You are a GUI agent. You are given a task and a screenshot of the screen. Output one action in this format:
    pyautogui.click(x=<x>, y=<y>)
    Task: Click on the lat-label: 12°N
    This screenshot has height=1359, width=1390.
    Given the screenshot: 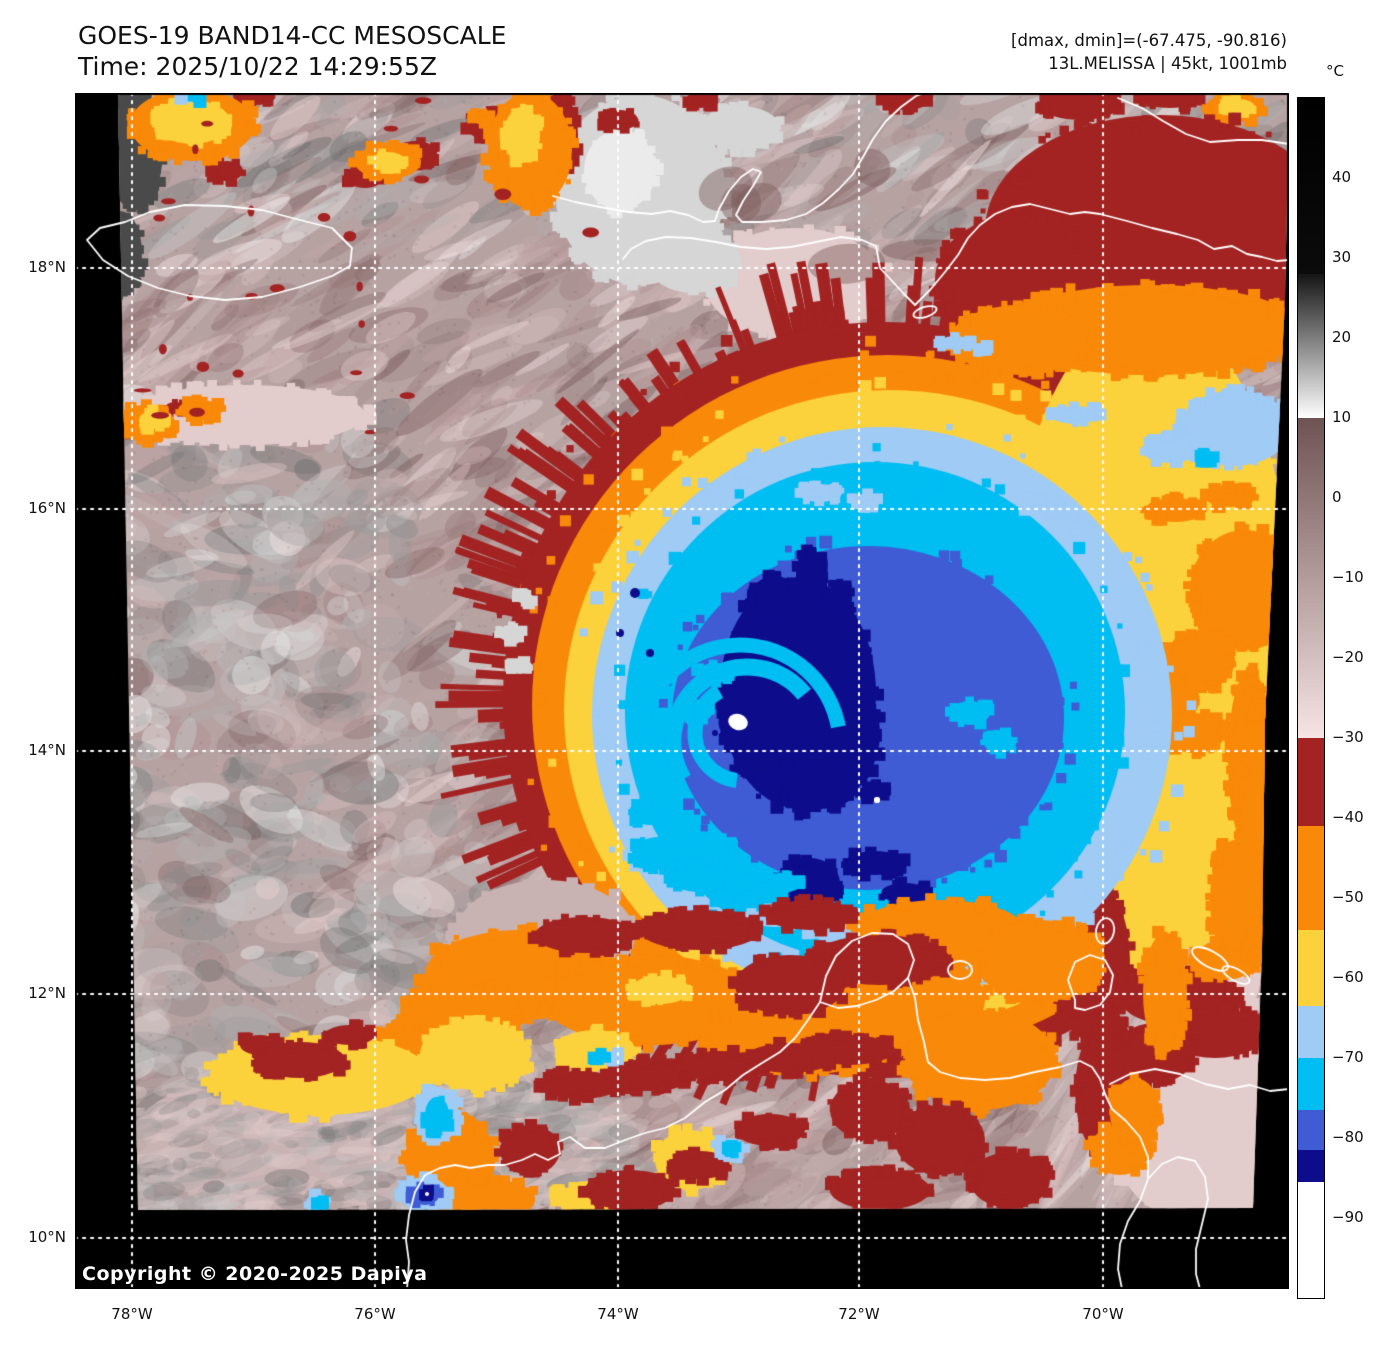 What is the action you would take?
    pyautogui.click(x=47, y=993)
    